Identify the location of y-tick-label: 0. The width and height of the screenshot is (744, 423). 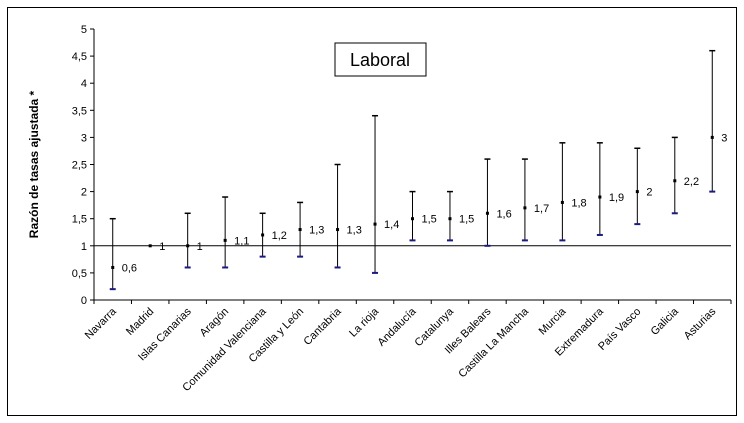
(84, 301).